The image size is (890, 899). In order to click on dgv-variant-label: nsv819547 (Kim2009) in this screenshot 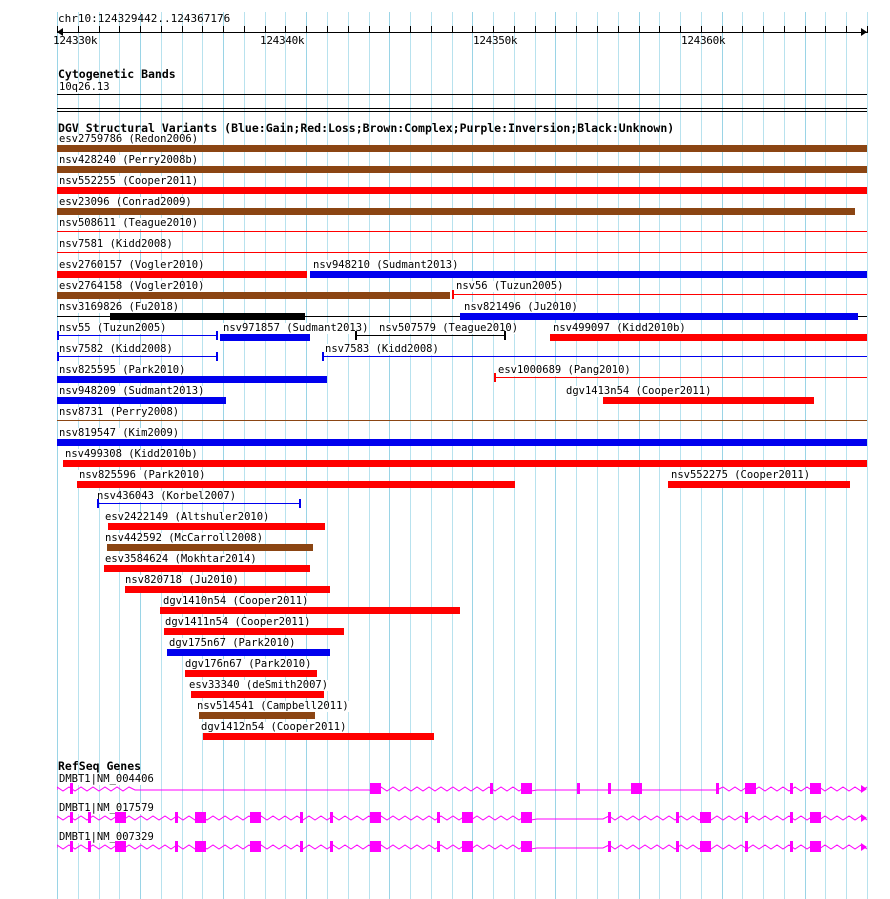, I will do `click(119, 433)`.